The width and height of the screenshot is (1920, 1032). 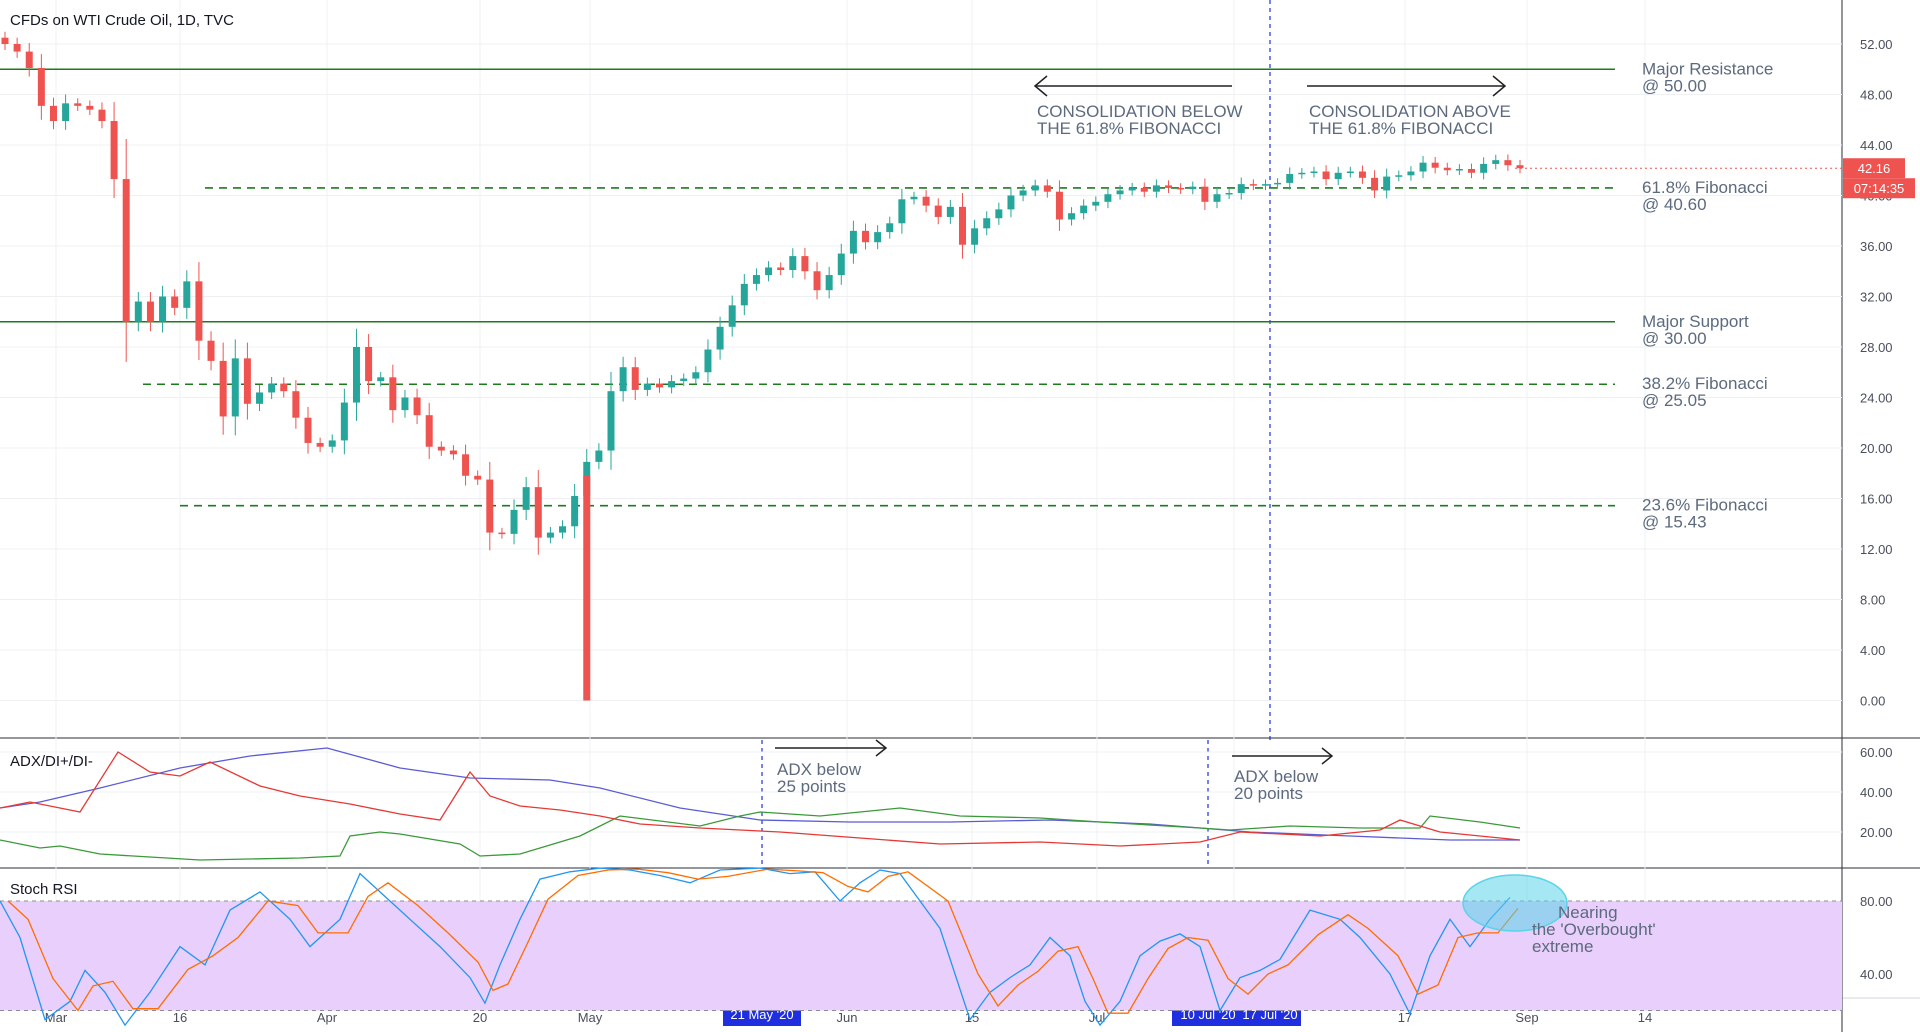 What do you see at coordinates (1594, 929) in the screenshot?
I see `annotation-text: the 'Overbought'` at bounding box center [1594, 929].